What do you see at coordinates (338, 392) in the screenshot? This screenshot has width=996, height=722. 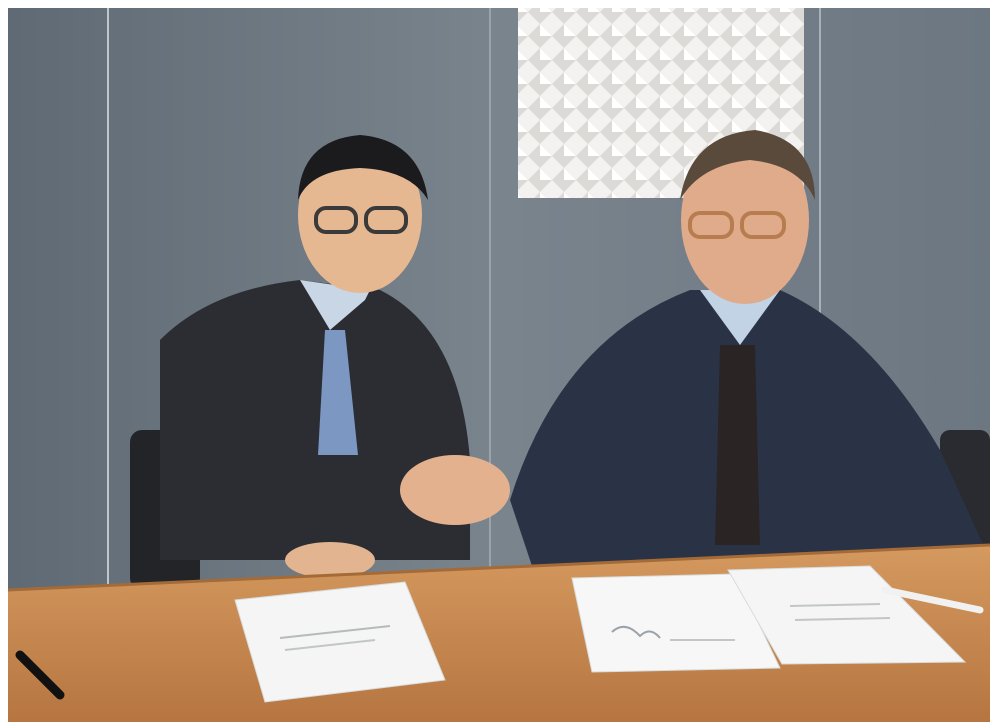 I see `man-left-tie` at bounding box center [338, 392].